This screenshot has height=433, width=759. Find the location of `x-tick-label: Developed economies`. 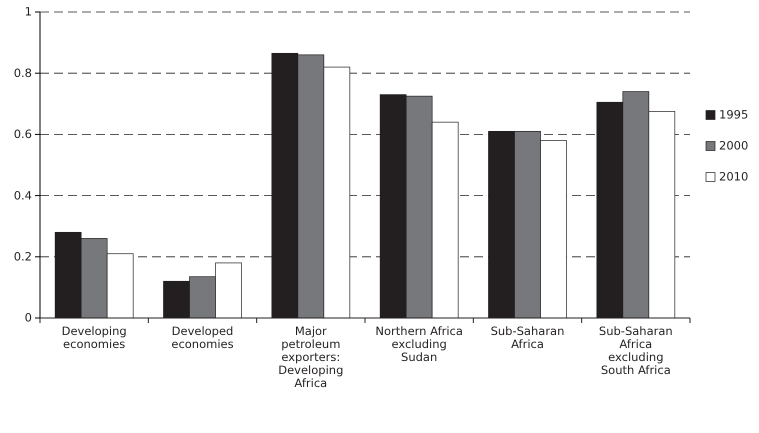

x-tick-label: Developed economies is located at coordinates (202, 337).